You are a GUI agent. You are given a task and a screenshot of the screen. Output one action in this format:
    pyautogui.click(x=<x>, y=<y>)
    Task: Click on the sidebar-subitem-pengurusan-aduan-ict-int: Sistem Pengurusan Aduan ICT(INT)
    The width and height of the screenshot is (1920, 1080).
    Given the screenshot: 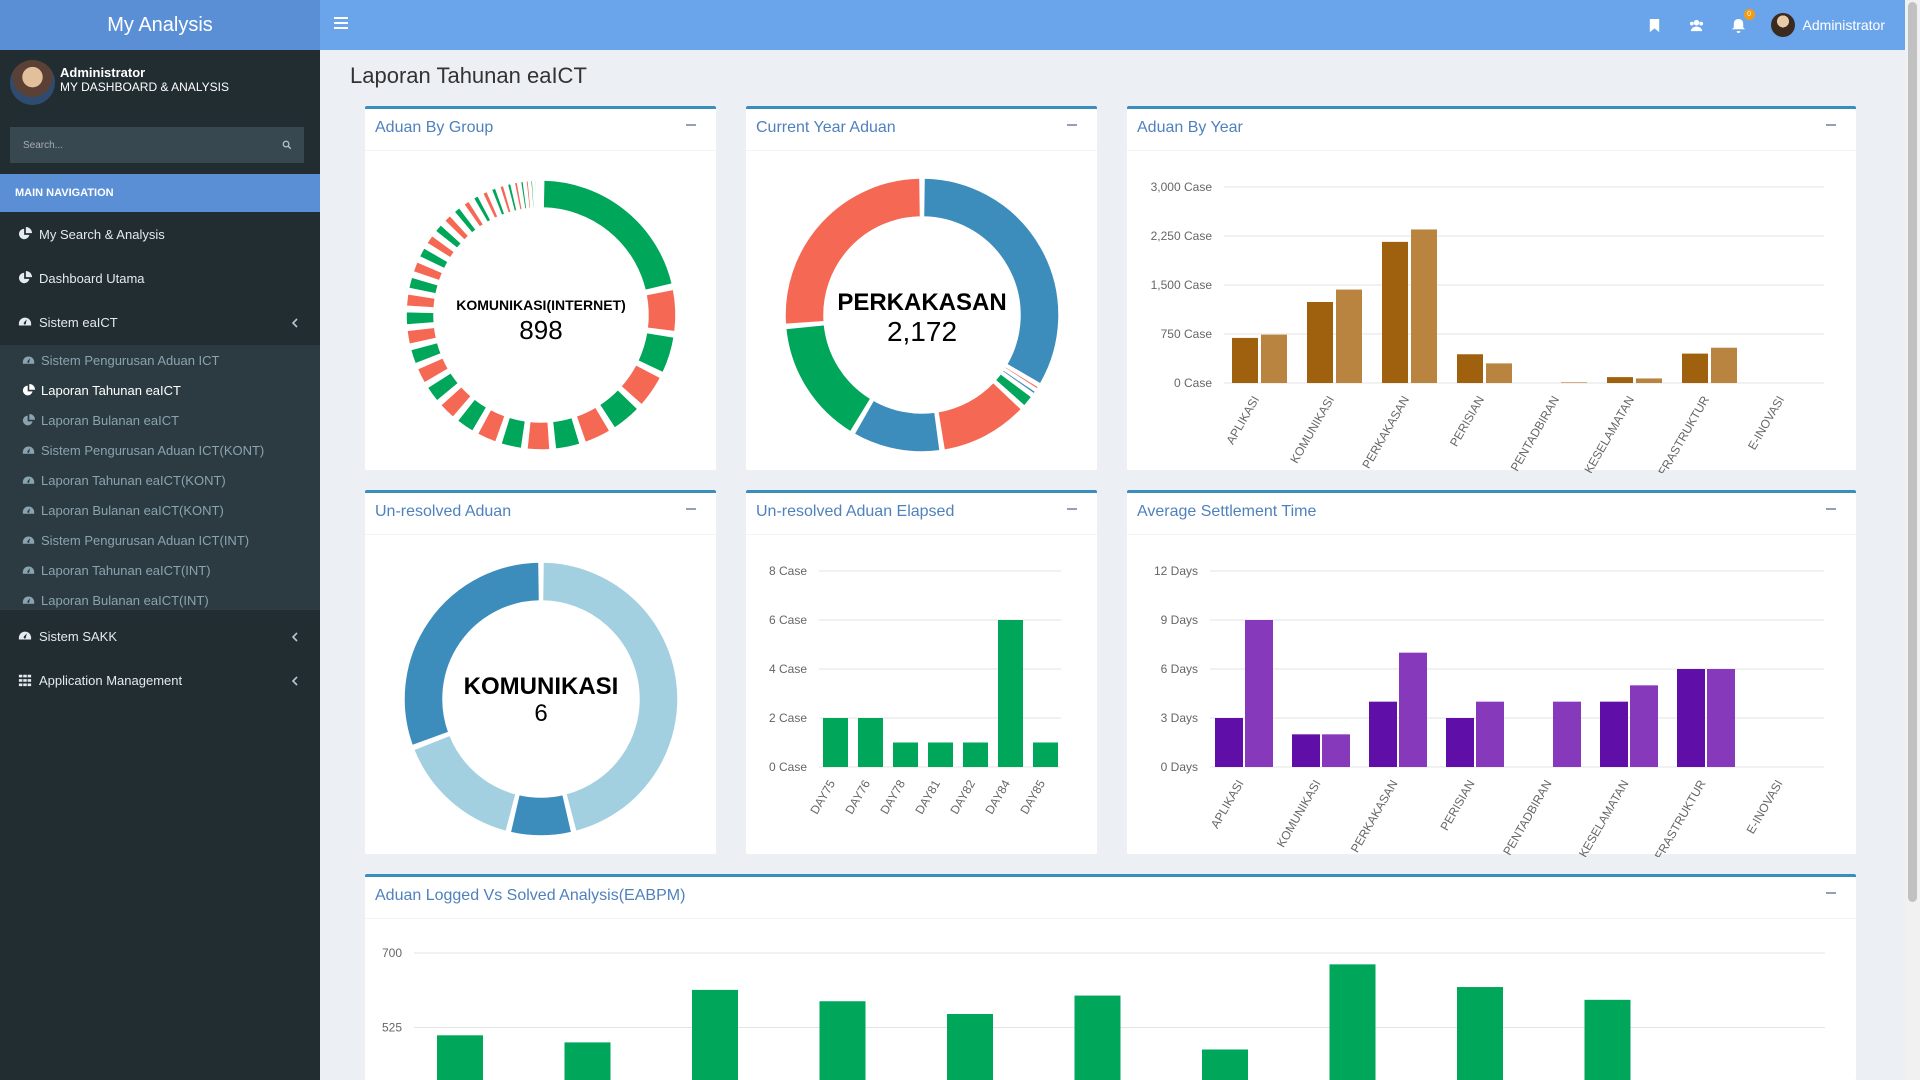 What is the action you would take?
    pyautogui.click(x=160, y=540)
    